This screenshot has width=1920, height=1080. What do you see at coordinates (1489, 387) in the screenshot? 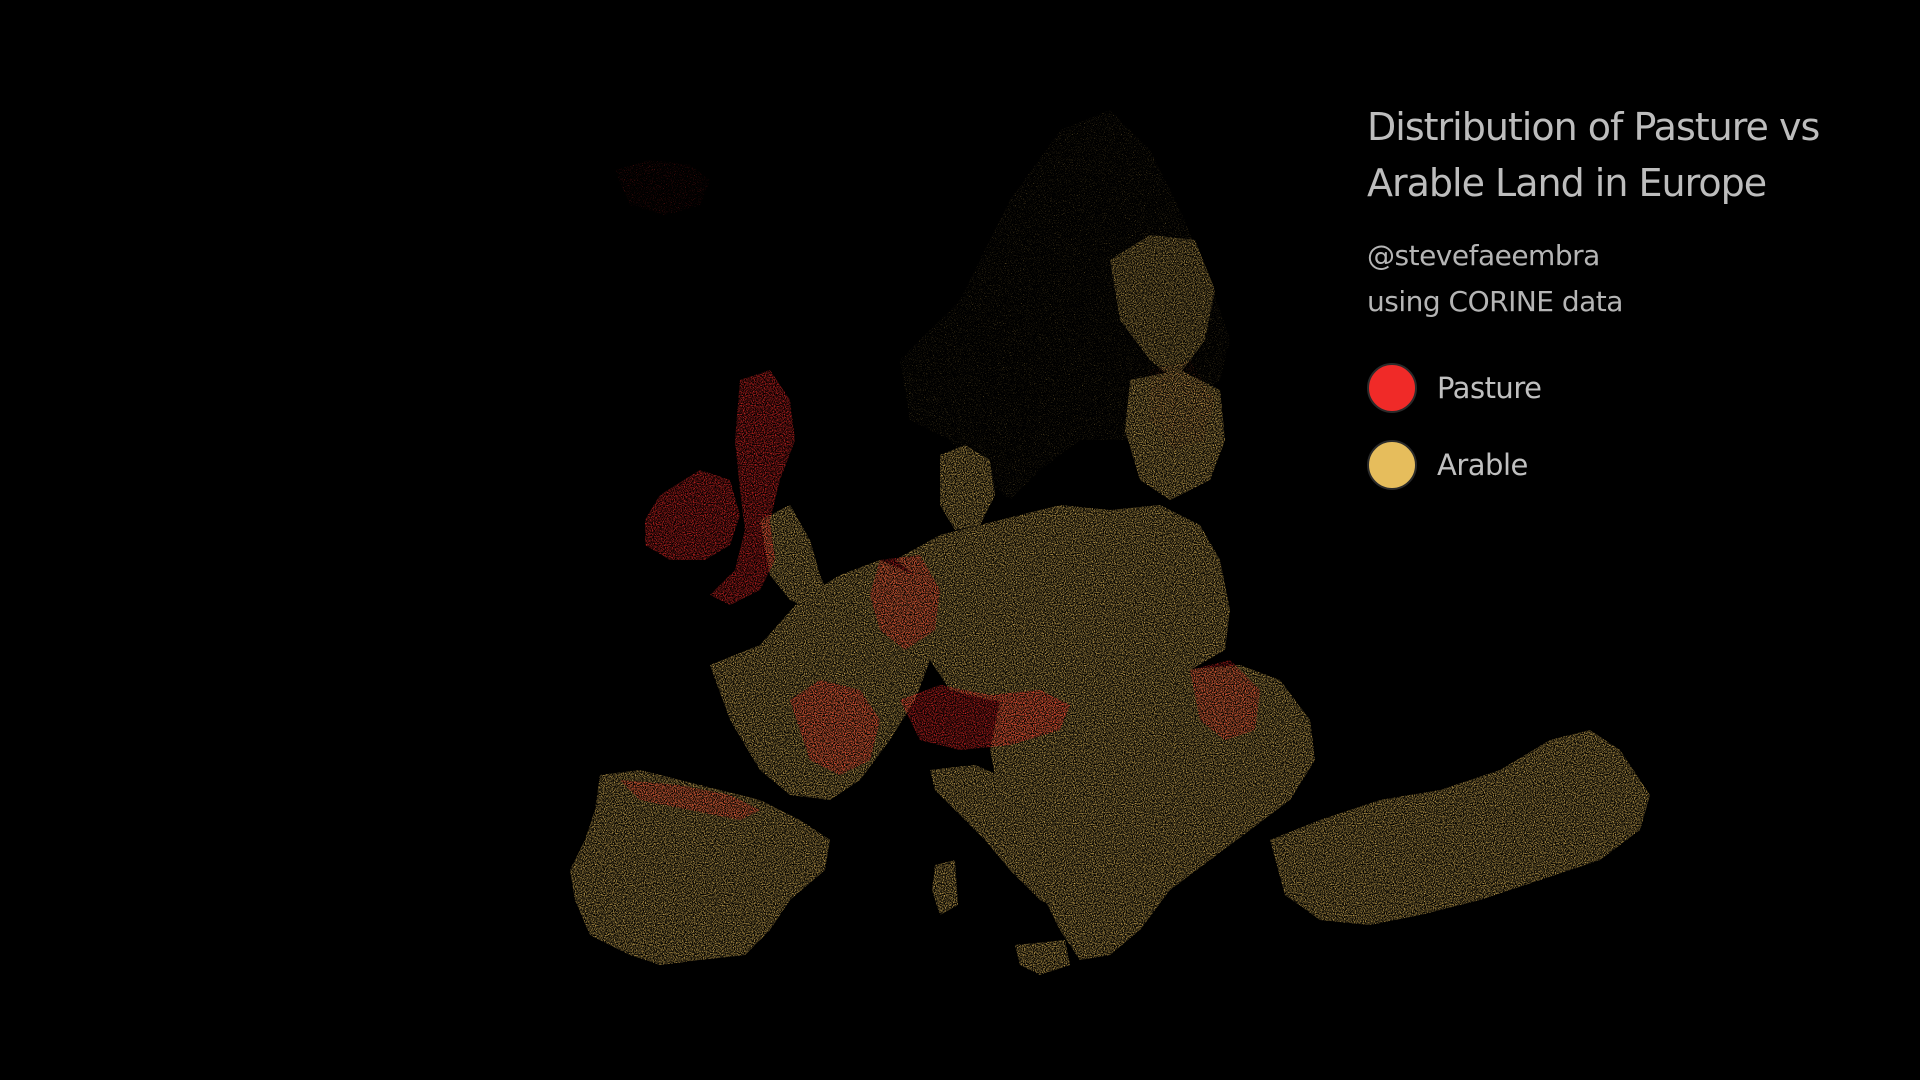
I see `legend-label-pasture: Pasture` at bounding box center [1489, 387].